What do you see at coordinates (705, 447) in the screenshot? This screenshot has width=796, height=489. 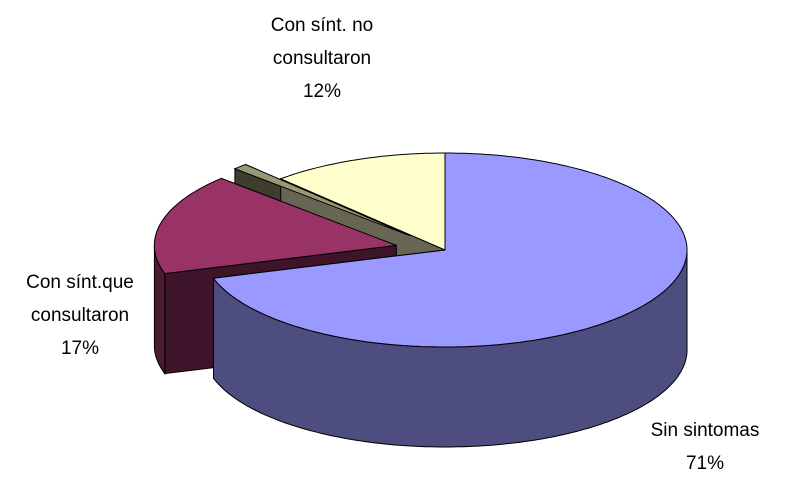 I see `data-label: Sin sintomas 71%` at bounding box center [705, 447].